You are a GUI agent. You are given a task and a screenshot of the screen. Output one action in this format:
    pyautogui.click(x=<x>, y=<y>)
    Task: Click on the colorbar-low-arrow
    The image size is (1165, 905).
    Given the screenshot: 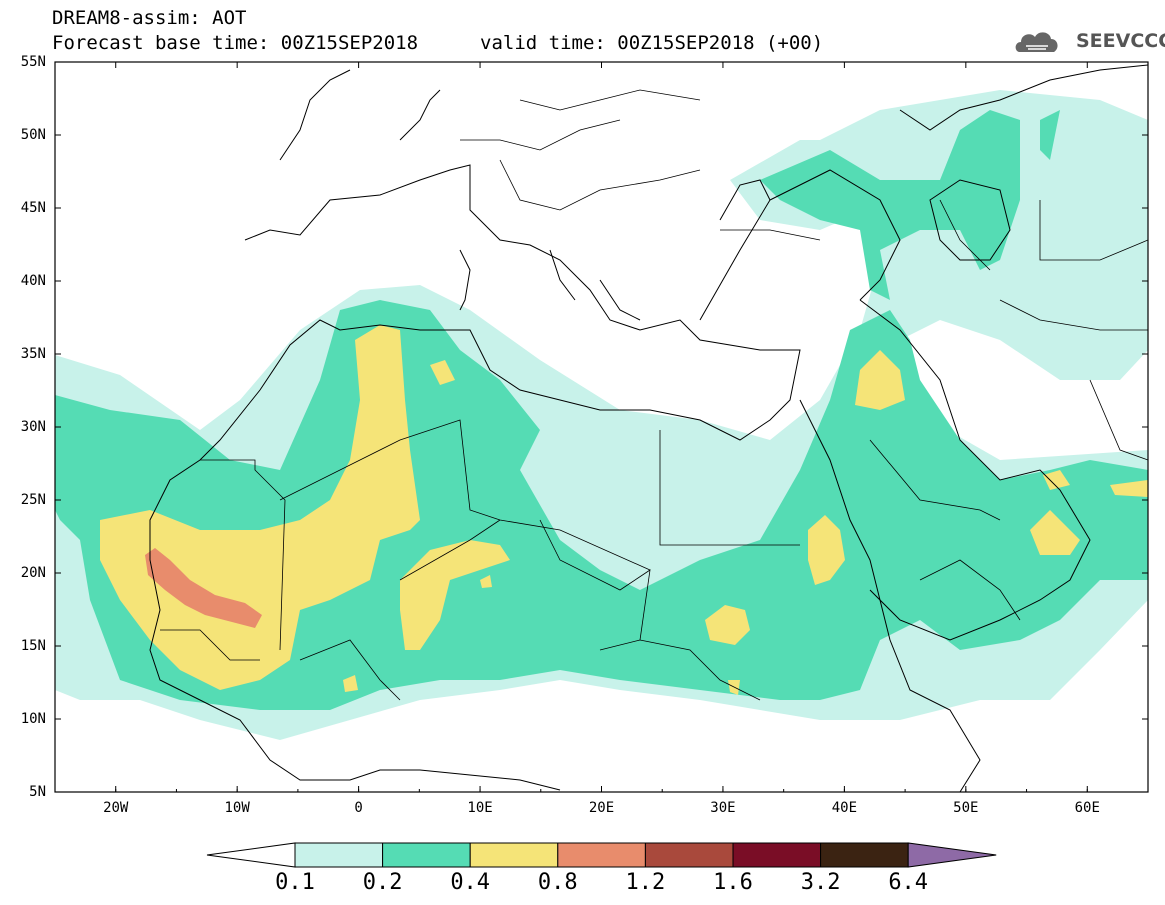 What is the action you would take?
    pyautogui.click(x=251, y=855)
    